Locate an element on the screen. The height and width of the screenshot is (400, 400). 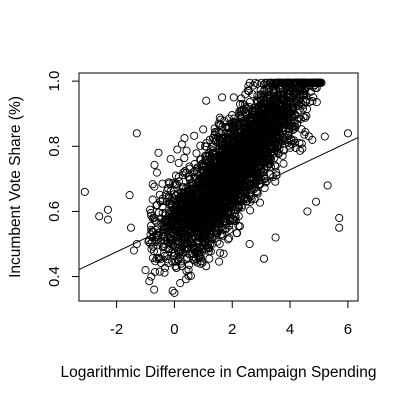
x-tick-label: 0 is located at coordinates (174, 329).